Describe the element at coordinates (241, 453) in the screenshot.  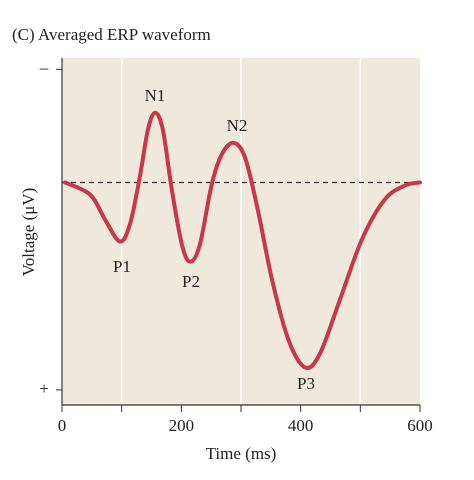
I see `x-axis-label: Time (ms)` at that location.